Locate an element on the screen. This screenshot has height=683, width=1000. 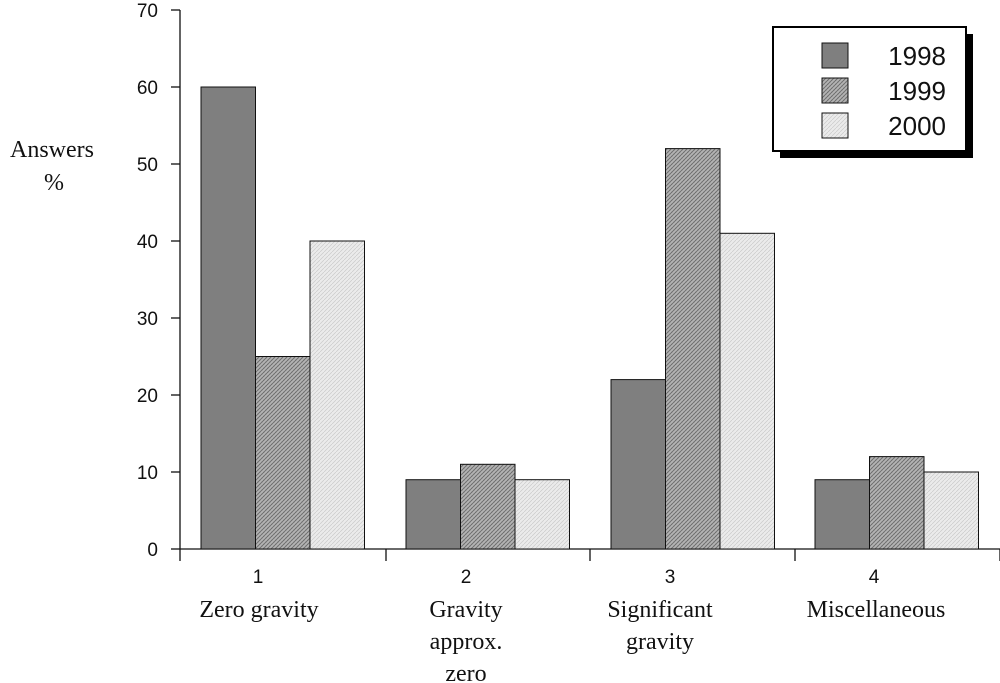
y-tick-label: 30 is located at coordinates (147, 319).